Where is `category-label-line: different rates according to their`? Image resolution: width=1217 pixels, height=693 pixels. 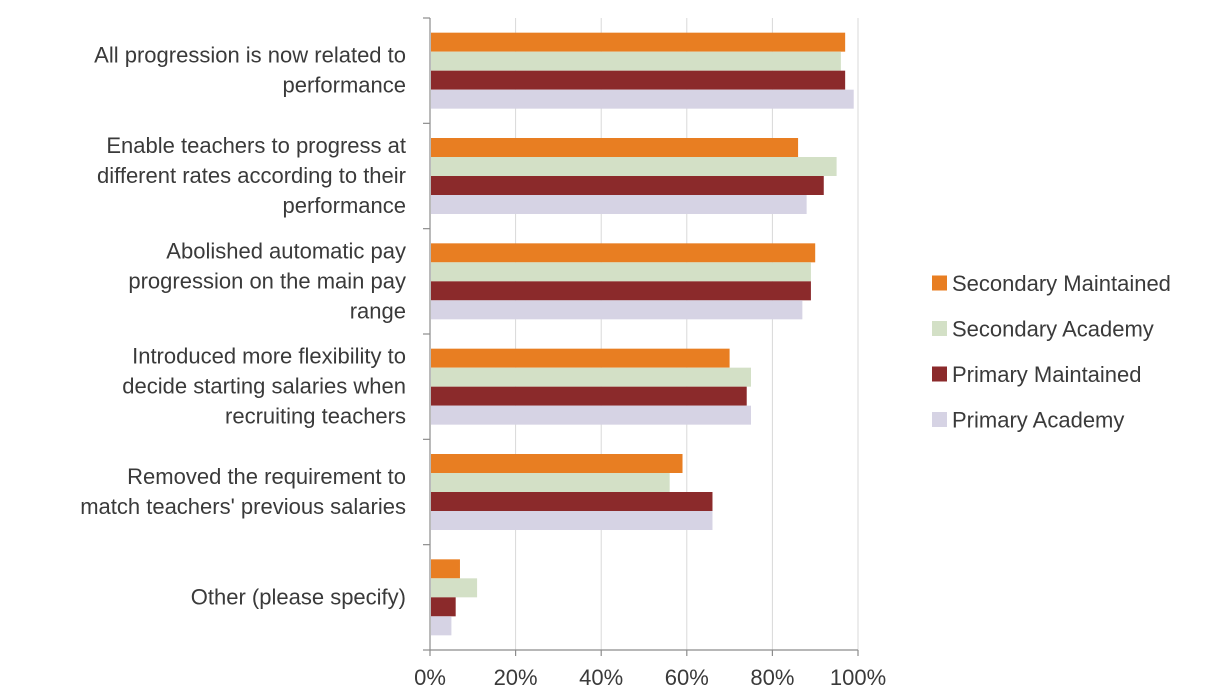
category-label-line: different rates according to their is located at coordinates (251, 175).